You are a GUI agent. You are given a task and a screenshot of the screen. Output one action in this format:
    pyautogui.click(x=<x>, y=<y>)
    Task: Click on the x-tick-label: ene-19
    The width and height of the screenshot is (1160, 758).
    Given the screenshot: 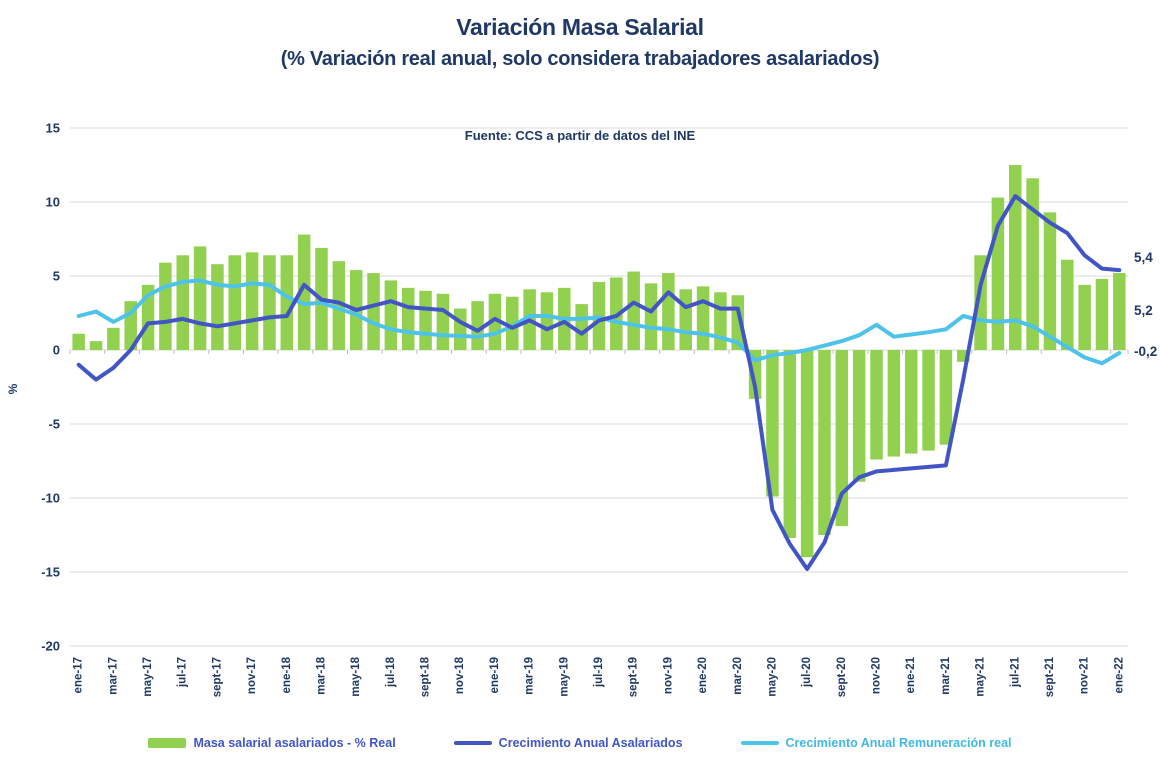 What is the action you would take?
    pyautogui.click(x=495, y=675)
    